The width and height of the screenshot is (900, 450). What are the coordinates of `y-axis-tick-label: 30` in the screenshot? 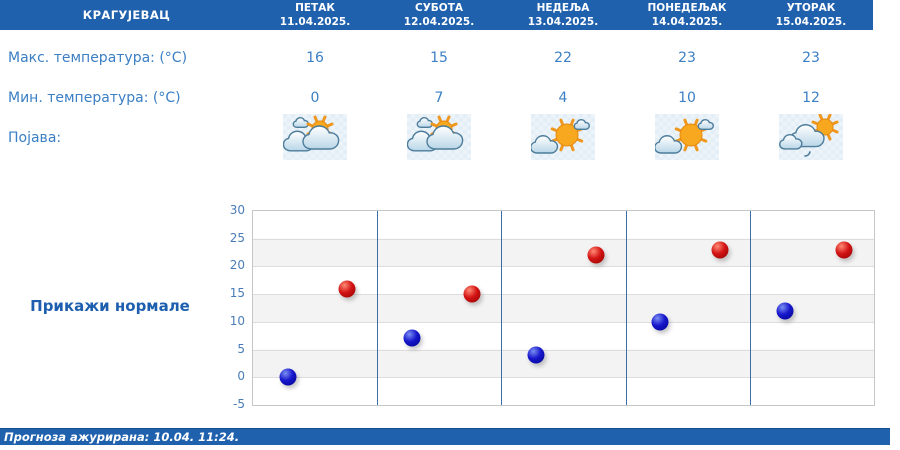 It's located at (237, 210).